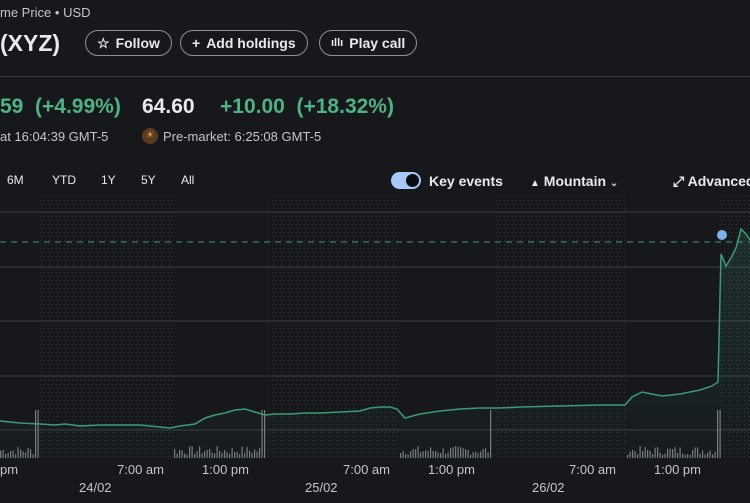 Image resolution: width=750 pixels, height=503 pixels. Describe the element at coordinates (366, 469) in the screenshot. I see `x-tick-3: 7:00 am` at that location.